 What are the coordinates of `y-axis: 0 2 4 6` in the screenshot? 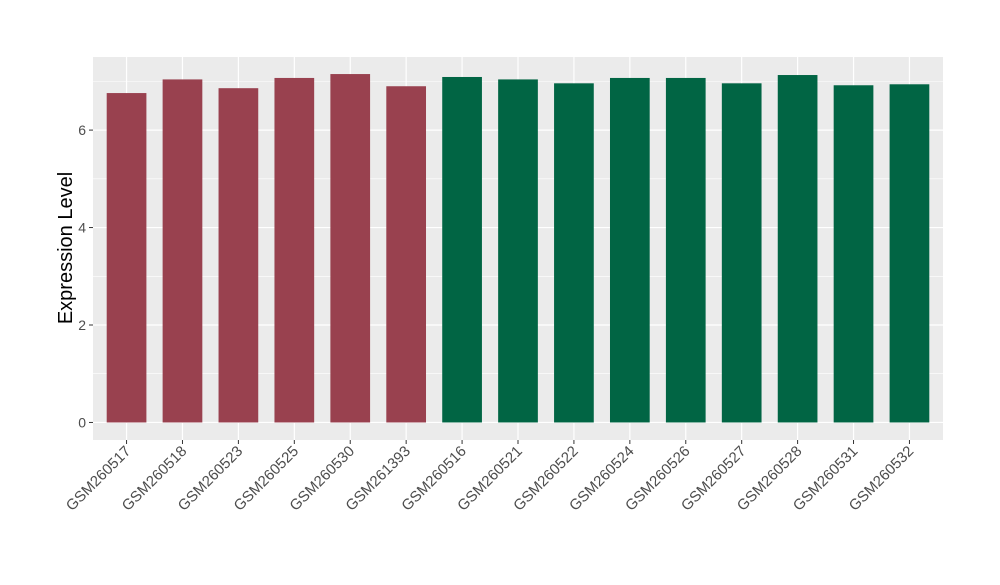 It's located at (85, 276).